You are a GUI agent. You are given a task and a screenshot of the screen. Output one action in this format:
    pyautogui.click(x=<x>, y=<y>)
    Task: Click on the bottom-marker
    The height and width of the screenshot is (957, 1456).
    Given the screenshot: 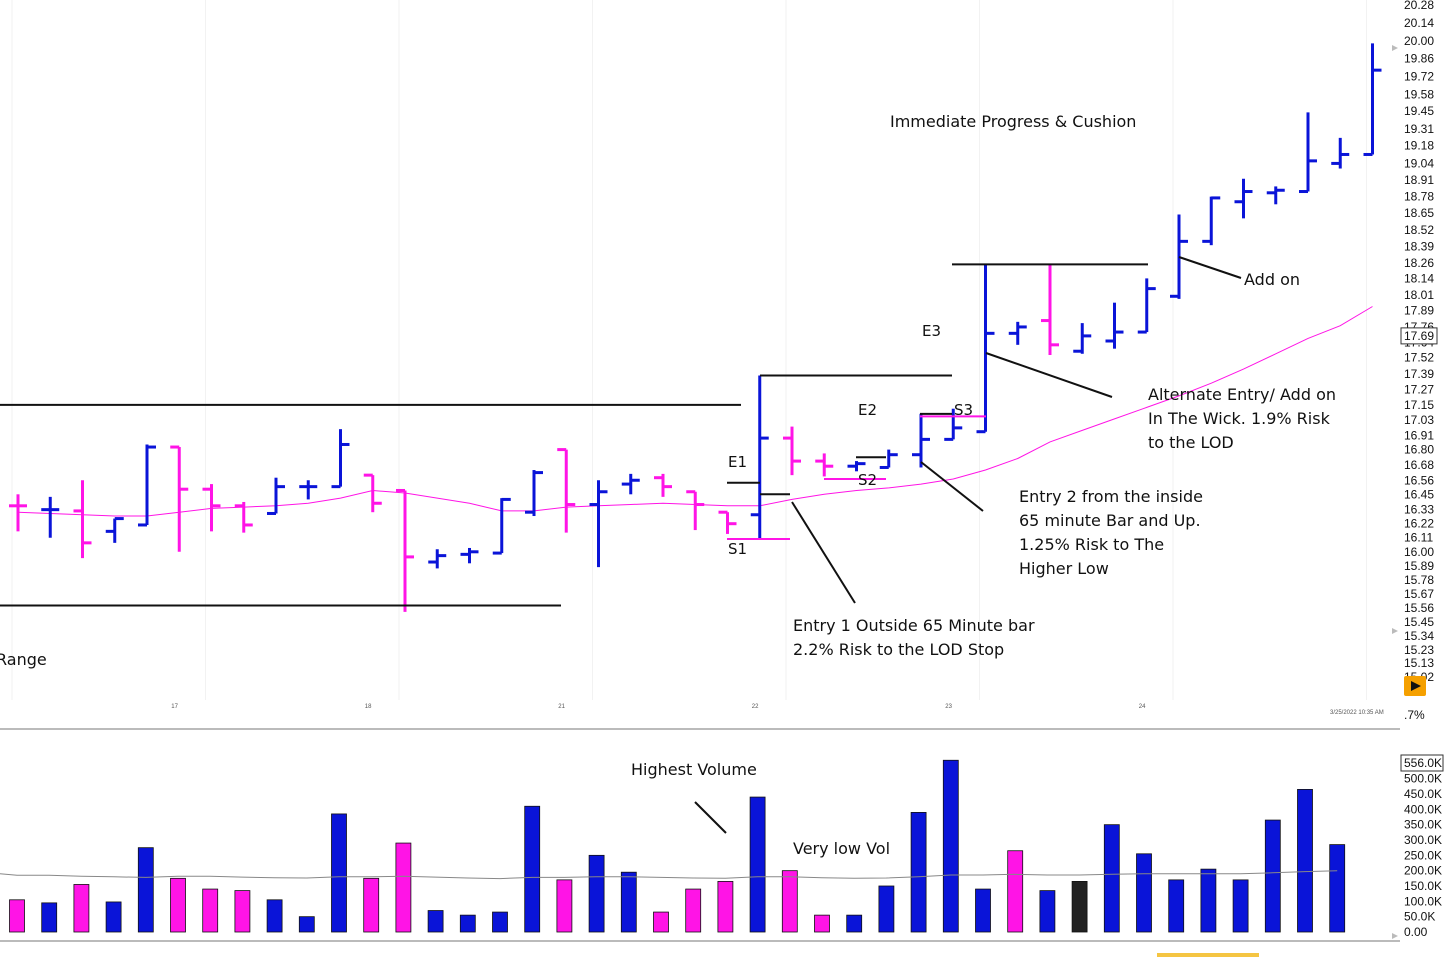 What is the action you would take?
    pyautogui.click(x=1208, y=955)
    